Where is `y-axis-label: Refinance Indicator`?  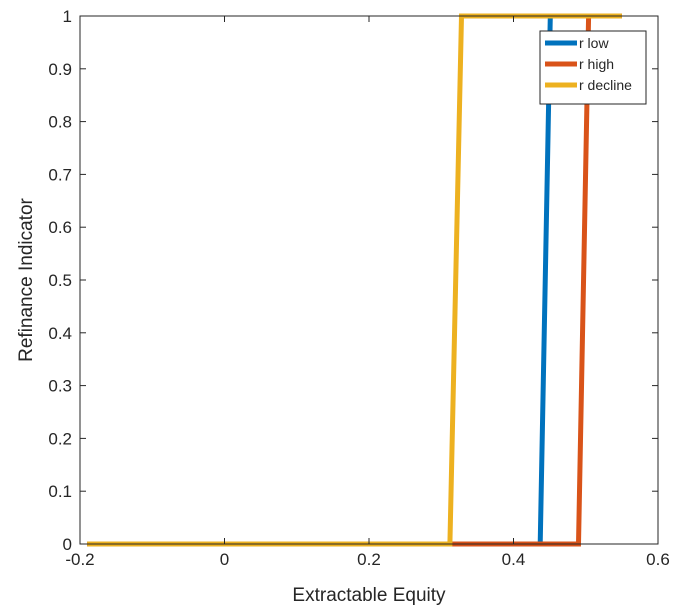
y-axis-label: Refinance Indicator is located at coordinates (26, 279).